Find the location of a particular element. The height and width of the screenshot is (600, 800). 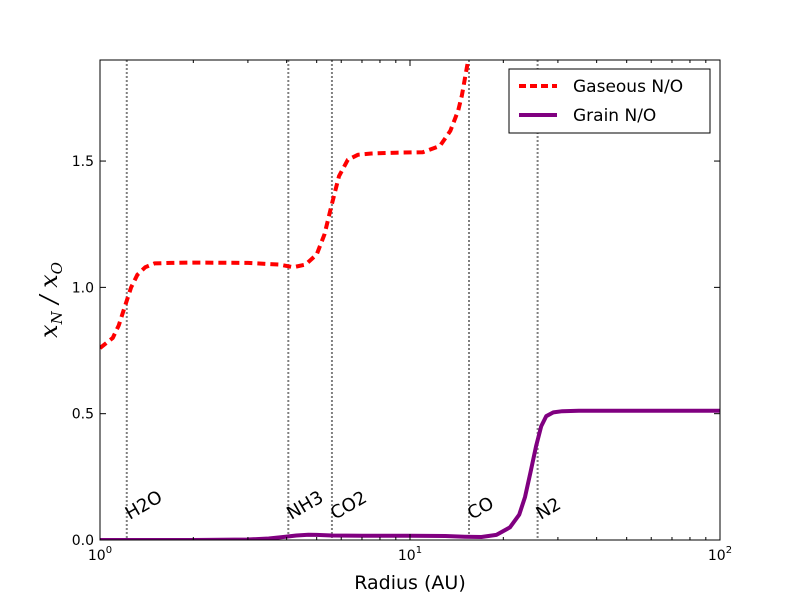

legend-label-grain: Grain N/O is located at coordinates (614, 116).